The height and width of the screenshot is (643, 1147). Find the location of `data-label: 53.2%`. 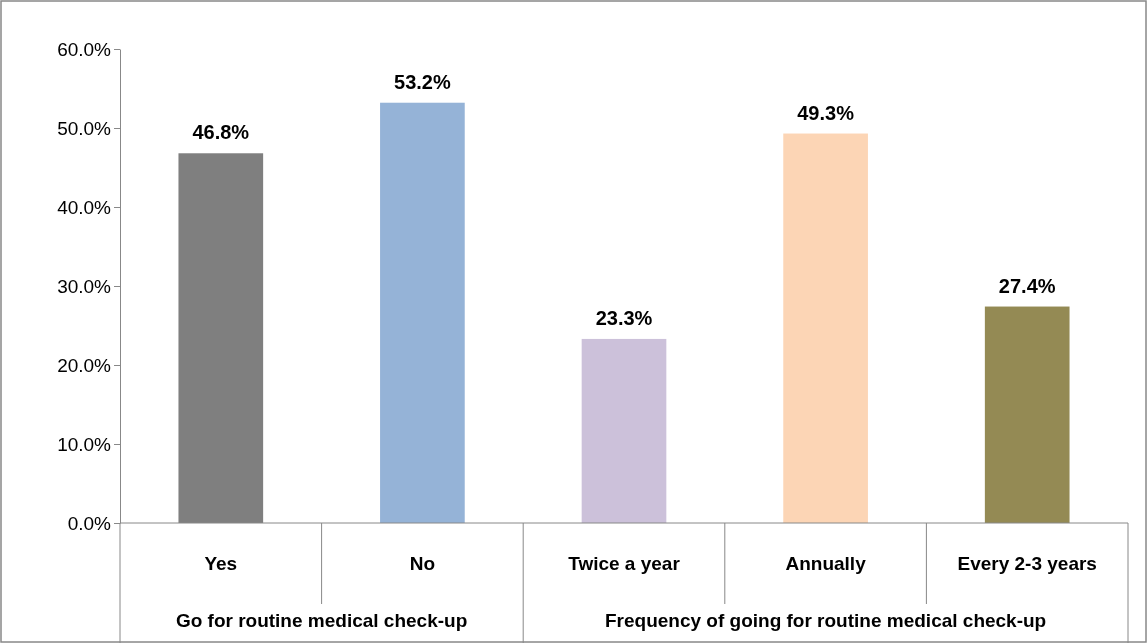

data-label: 53.2% is located at coordinates (422, 81).